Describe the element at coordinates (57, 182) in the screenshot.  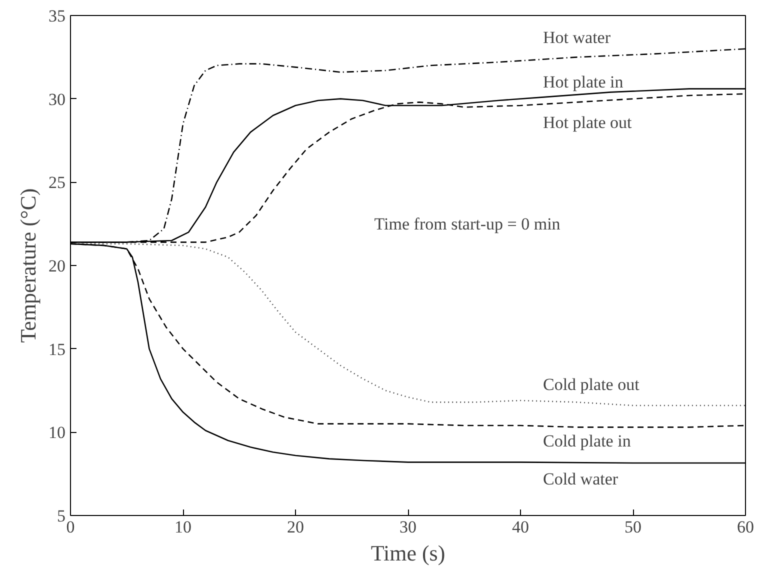
I see `y-tick-label: 25` at that location.